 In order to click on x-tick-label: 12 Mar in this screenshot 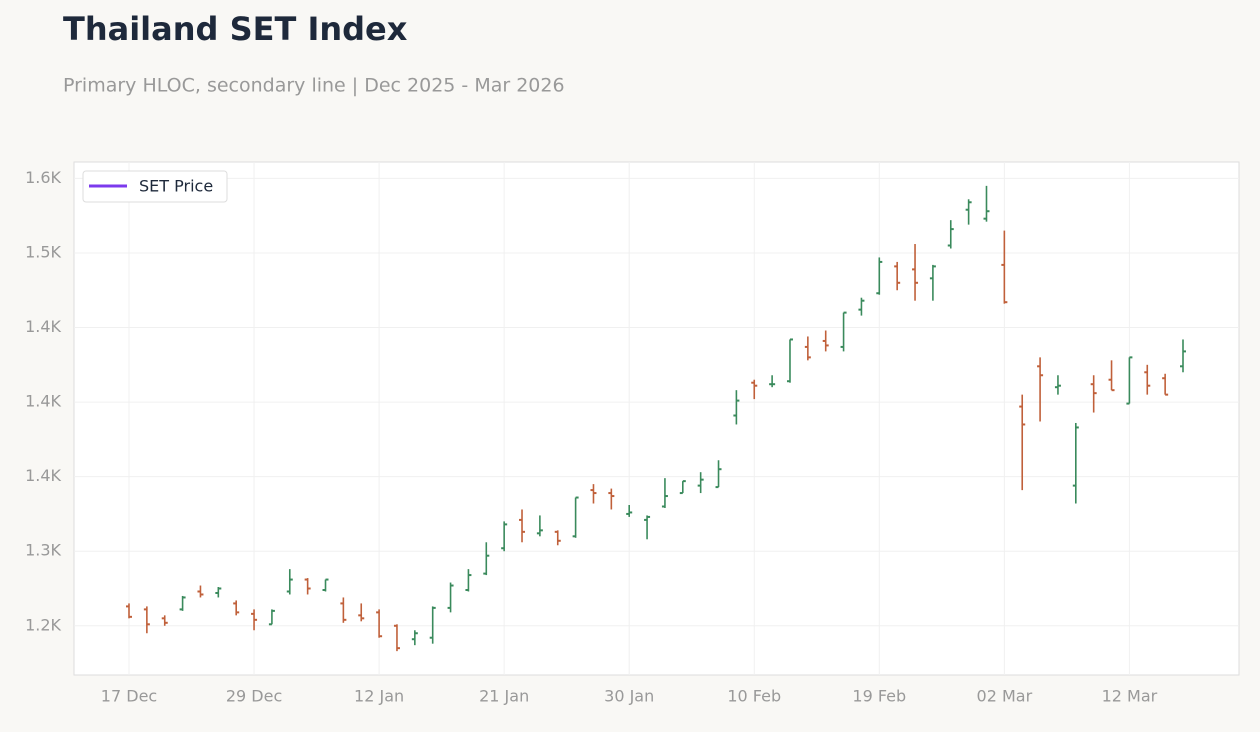, I will do `click(1130, 696)`.